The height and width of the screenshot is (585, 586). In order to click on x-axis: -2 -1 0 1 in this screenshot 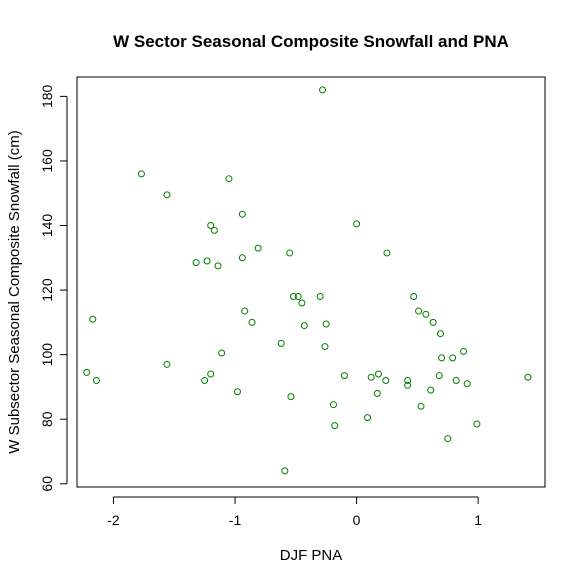, I will do `click(294, 512)`.